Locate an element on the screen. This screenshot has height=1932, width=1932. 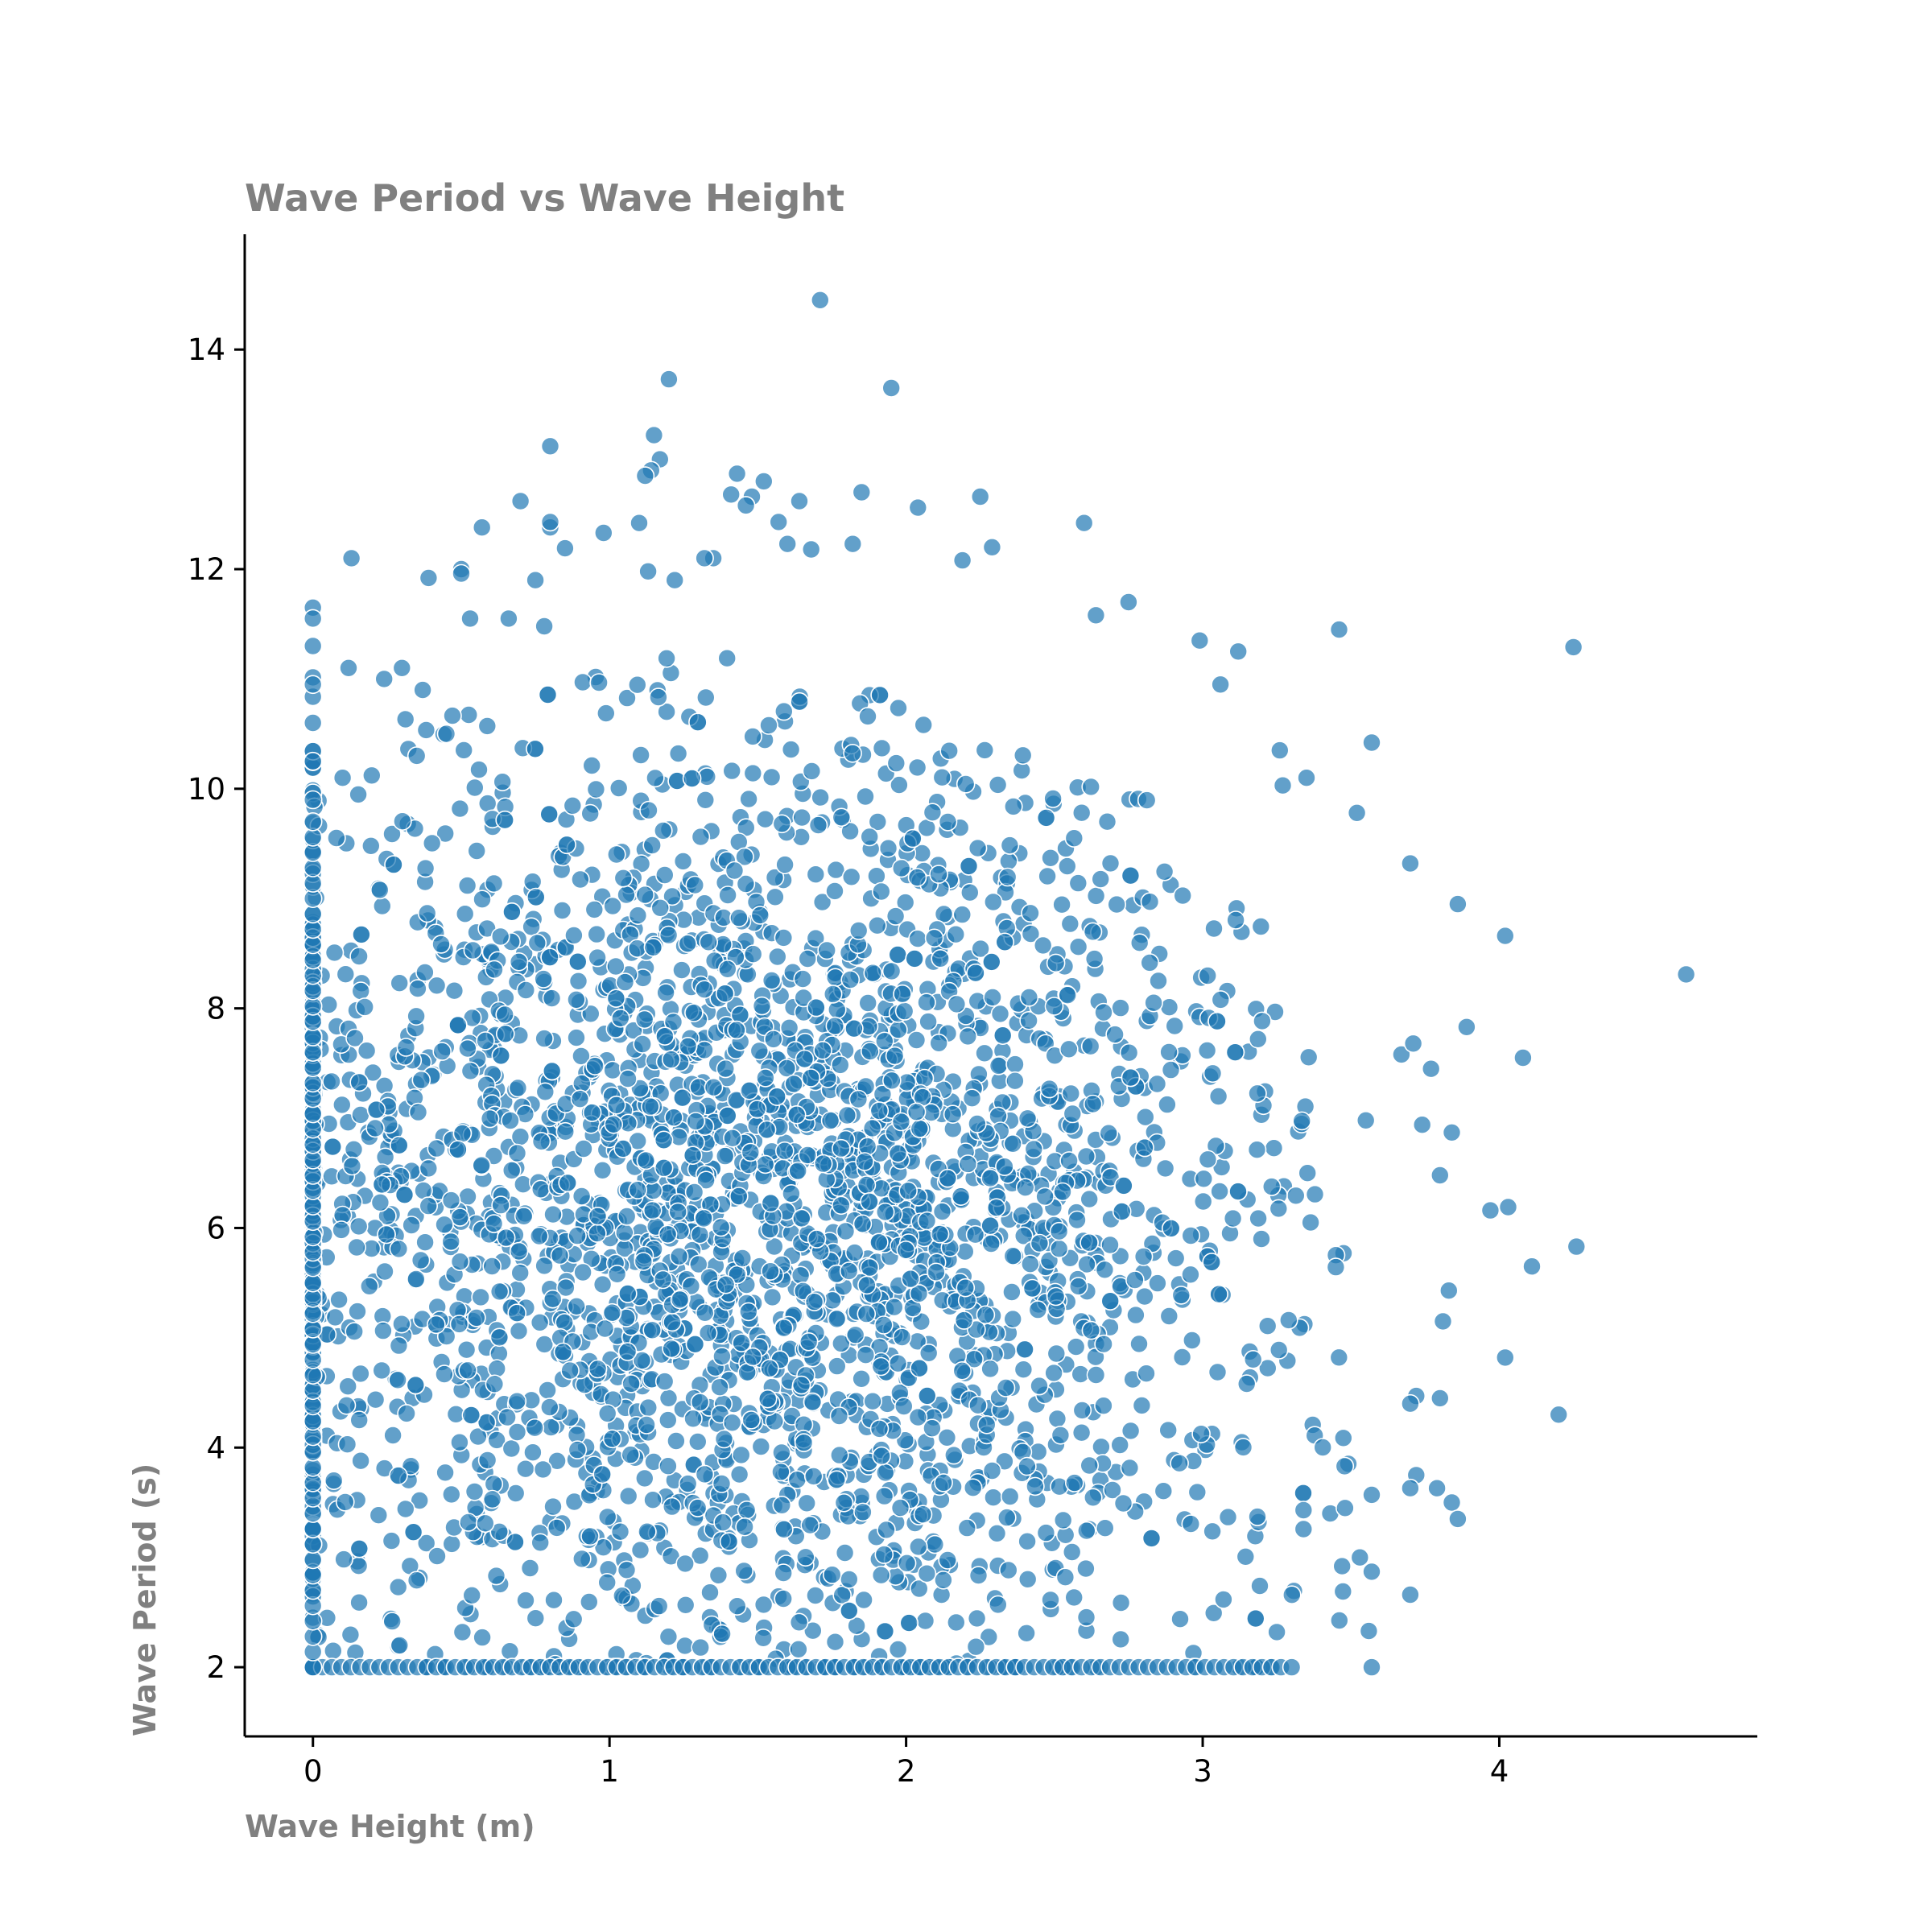
x-tick-label: 1 is located at coordinates (609, 1771).